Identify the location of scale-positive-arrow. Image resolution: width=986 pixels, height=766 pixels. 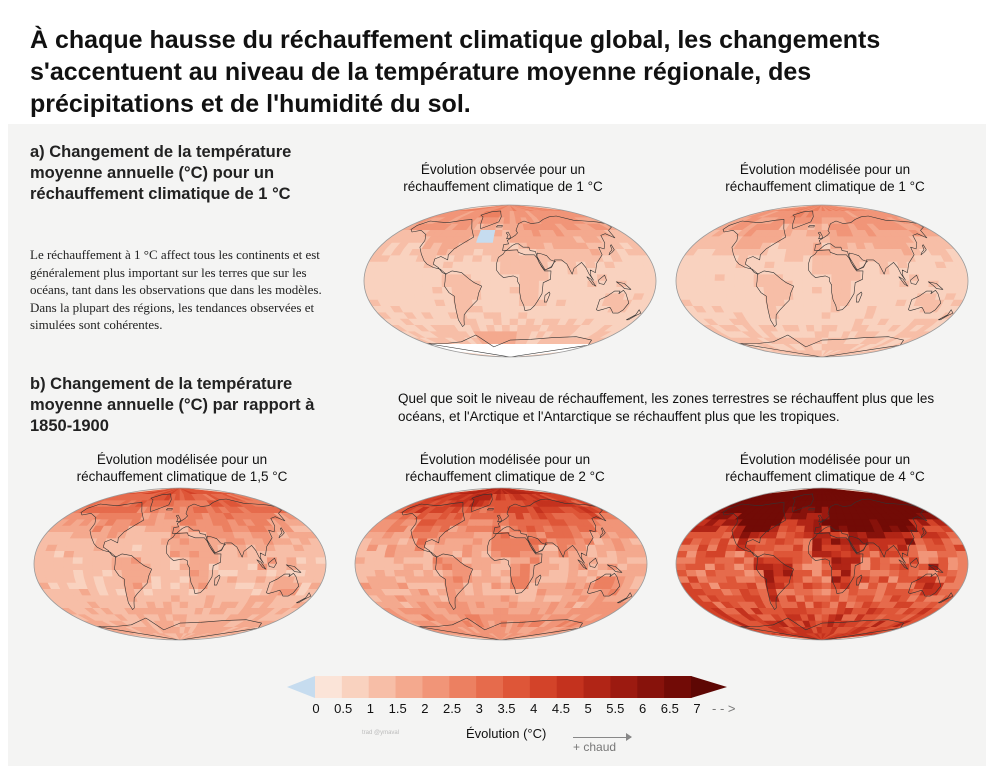
(709, 687).